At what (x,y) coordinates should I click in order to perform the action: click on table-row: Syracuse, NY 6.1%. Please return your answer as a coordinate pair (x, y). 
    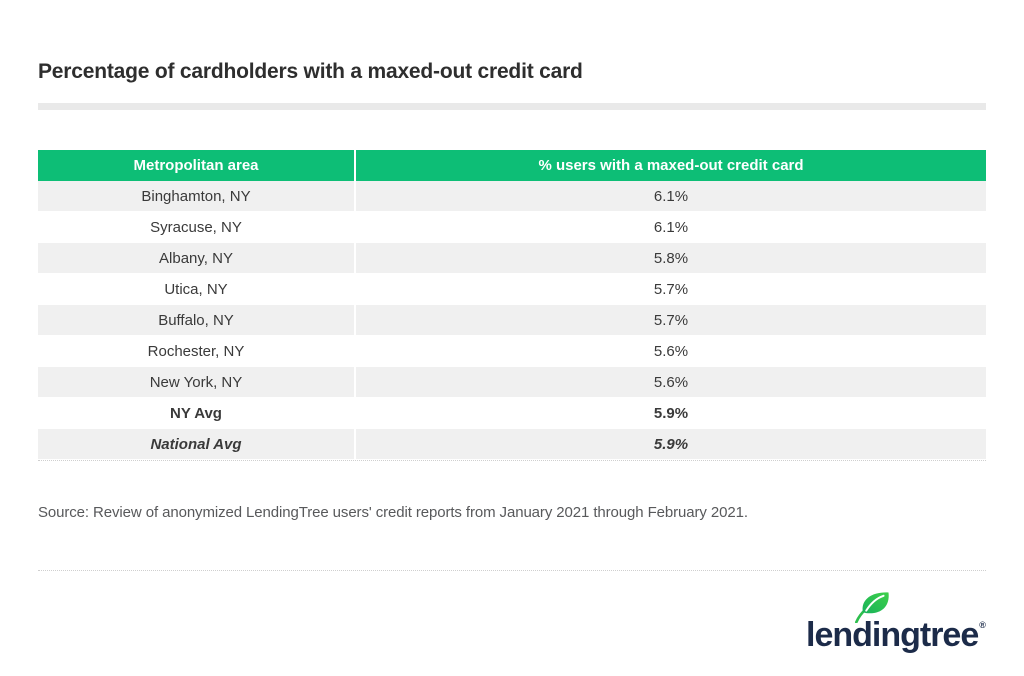
    Looking at the image, I should click on (512, 227).